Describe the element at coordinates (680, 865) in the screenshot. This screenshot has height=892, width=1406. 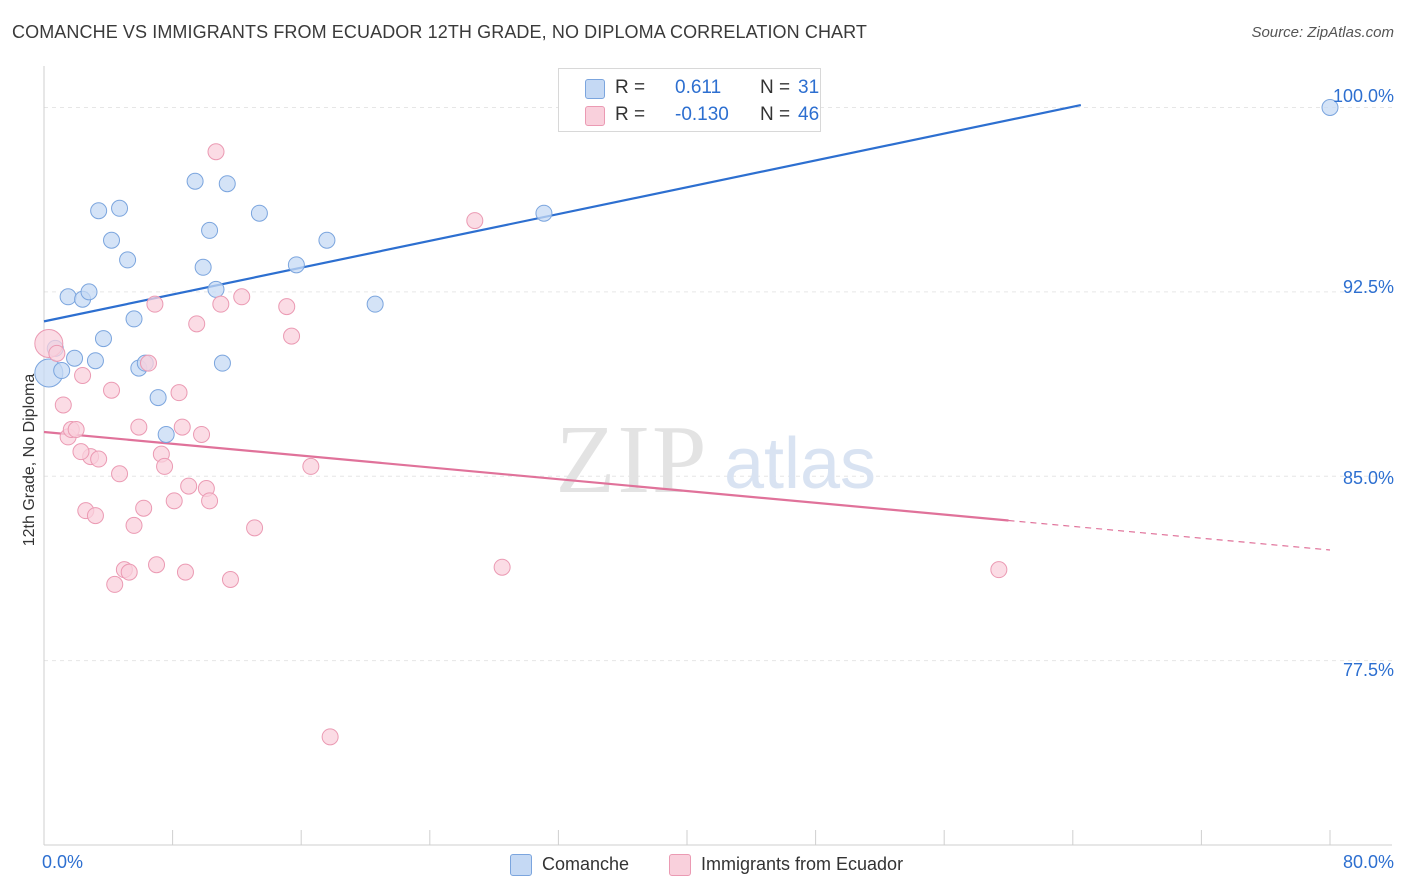
I see `bottom-swatch-pink` at that location.